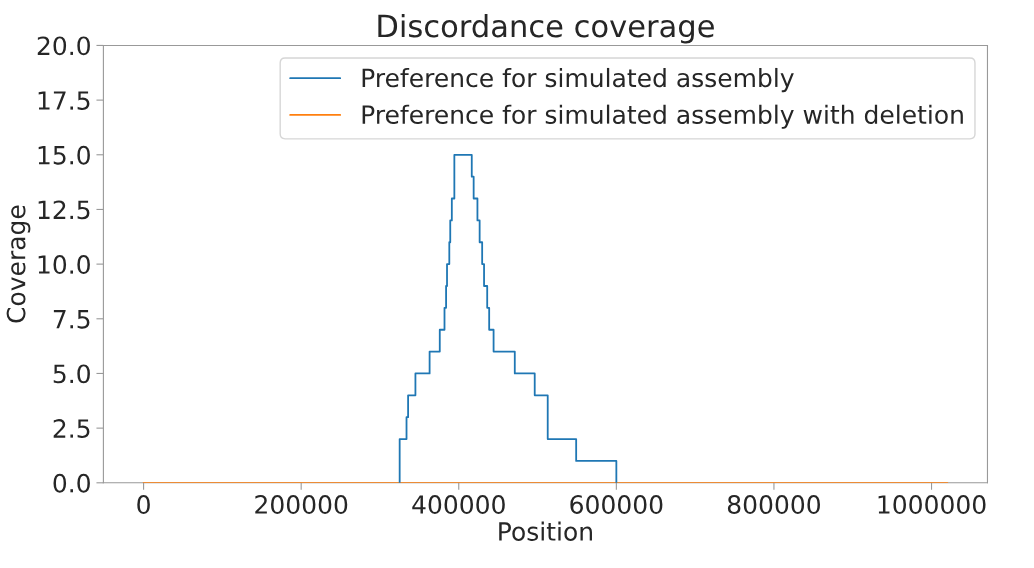 The width and height of the screenshot is (1034, 568). I want to click on x-tick-label: 1000000, so click(932, 504).